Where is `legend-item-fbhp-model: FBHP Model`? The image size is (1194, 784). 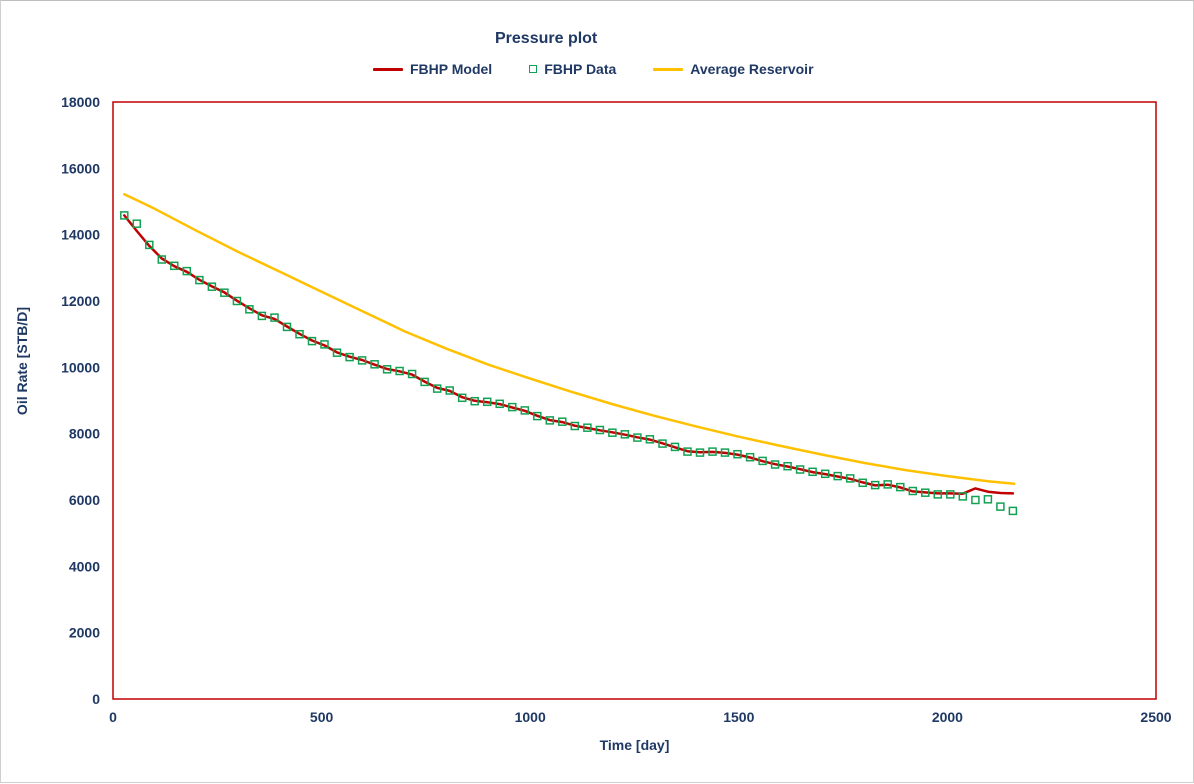
legend-item-fbhp-model: FBHP Model is located at coordinates (432, 69).